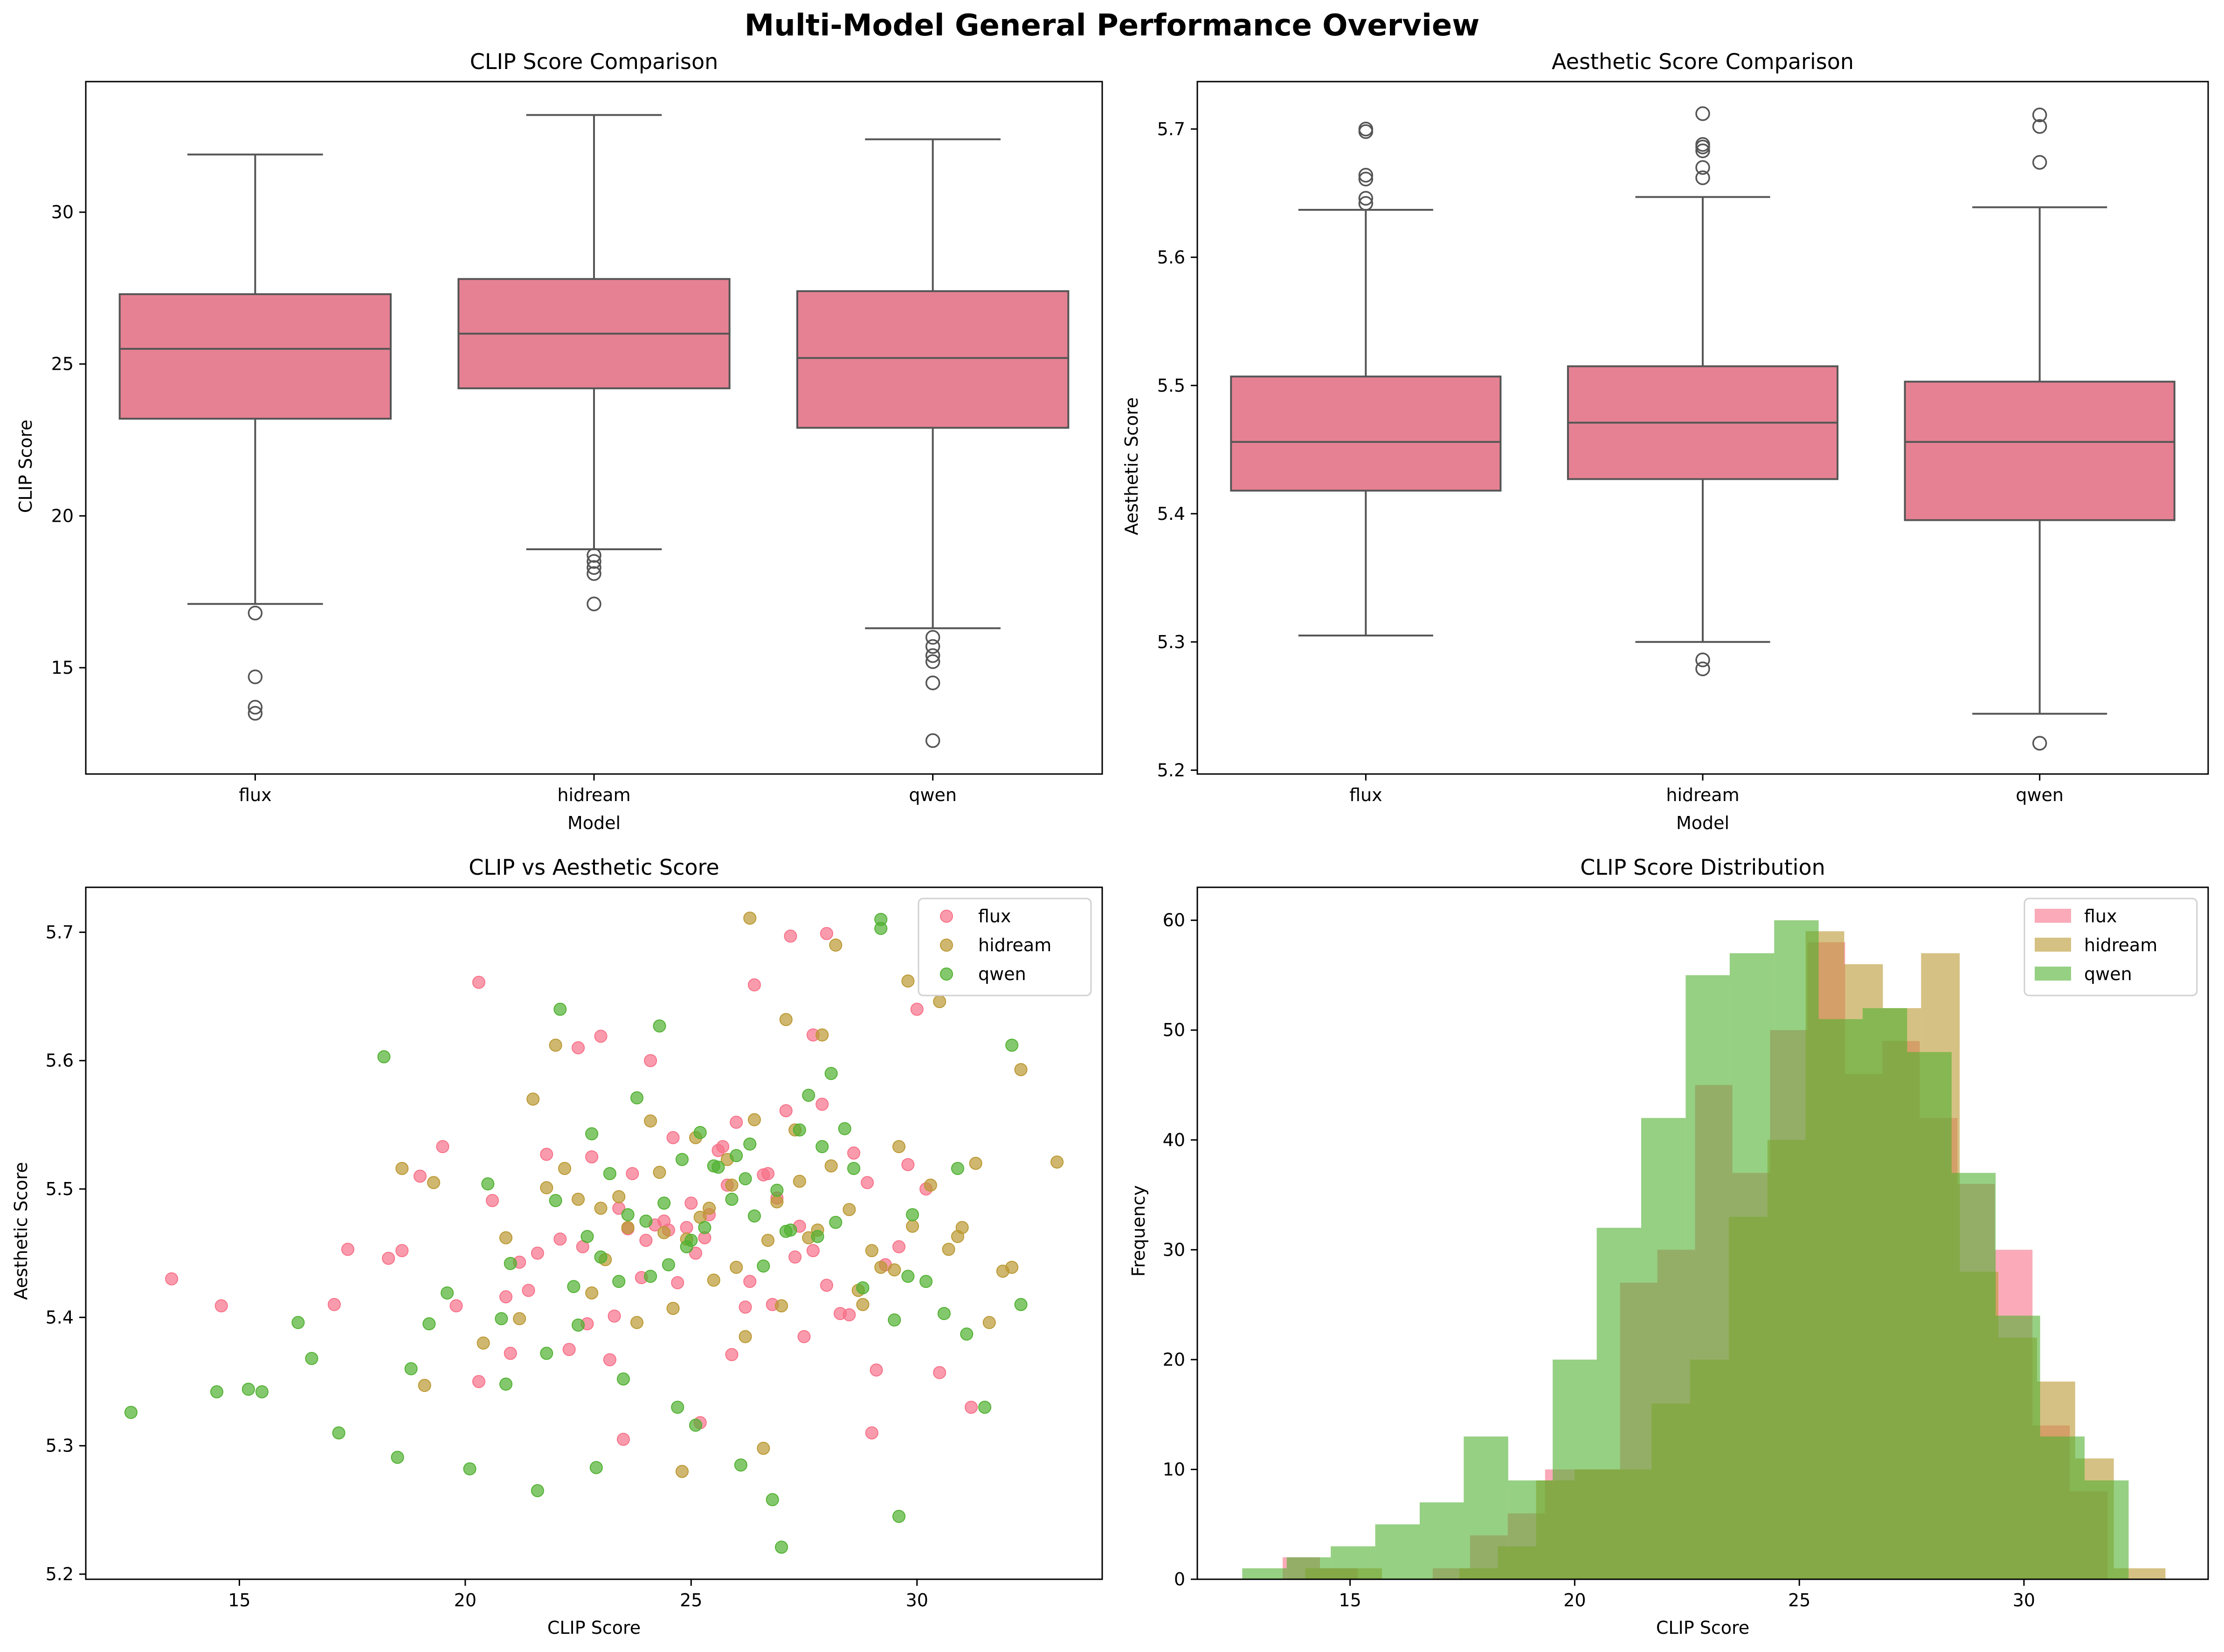  I want to click on legend-swatch-hidream, so click(2053, 945).